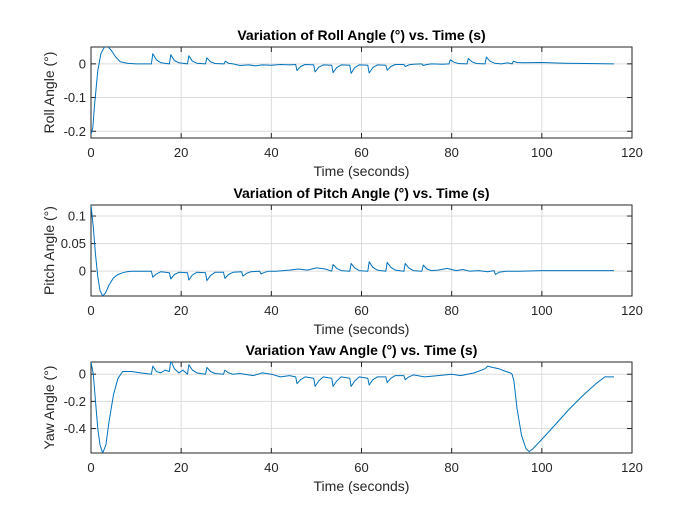  I want to click on roll-series-line, so click(353, 91).